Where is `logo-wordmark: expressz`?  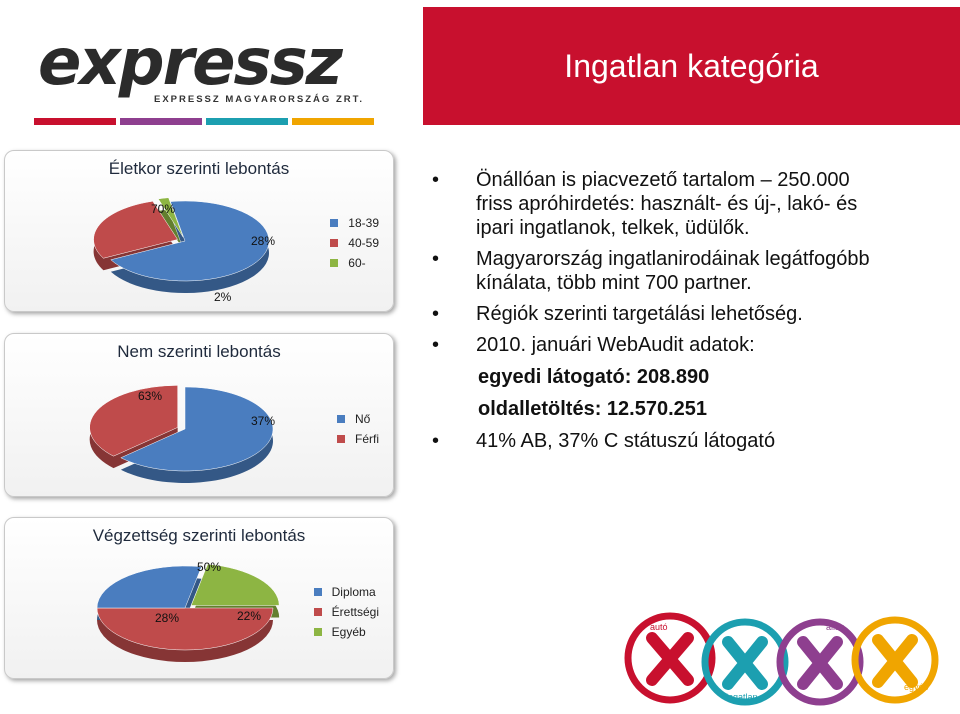 logo-wordmark: expressz is located at coordinates (190, 63).